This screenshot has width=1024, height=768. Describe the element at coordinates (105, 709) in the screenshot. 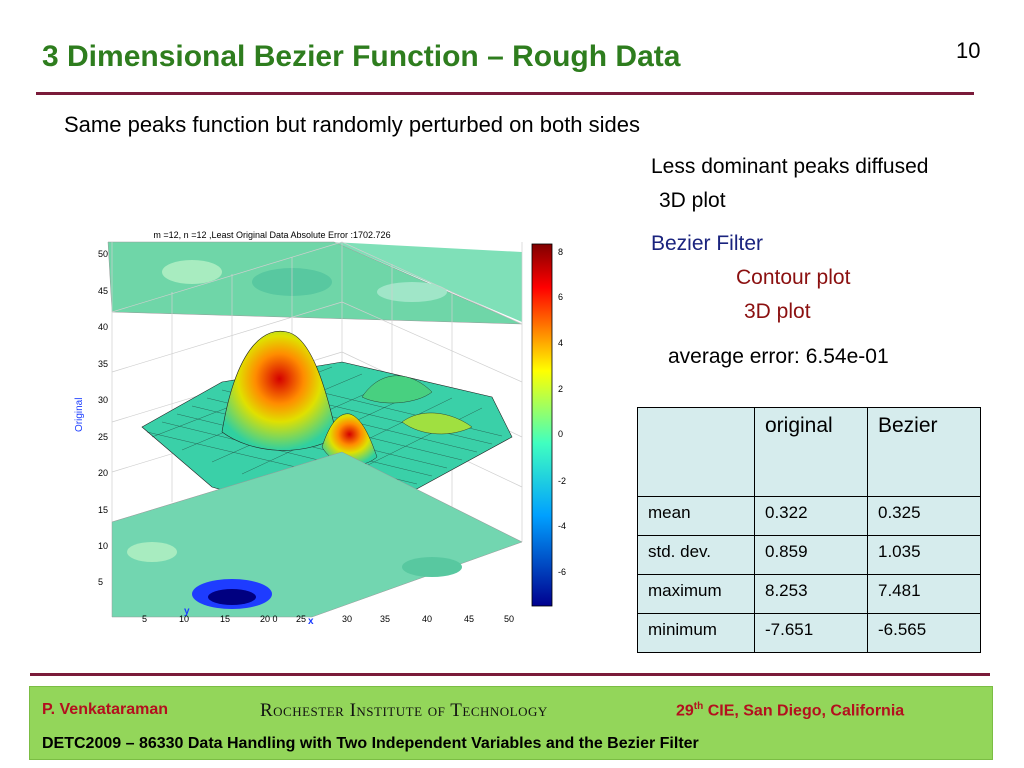

I see `footer-author: P. Venkataraman` at that location.